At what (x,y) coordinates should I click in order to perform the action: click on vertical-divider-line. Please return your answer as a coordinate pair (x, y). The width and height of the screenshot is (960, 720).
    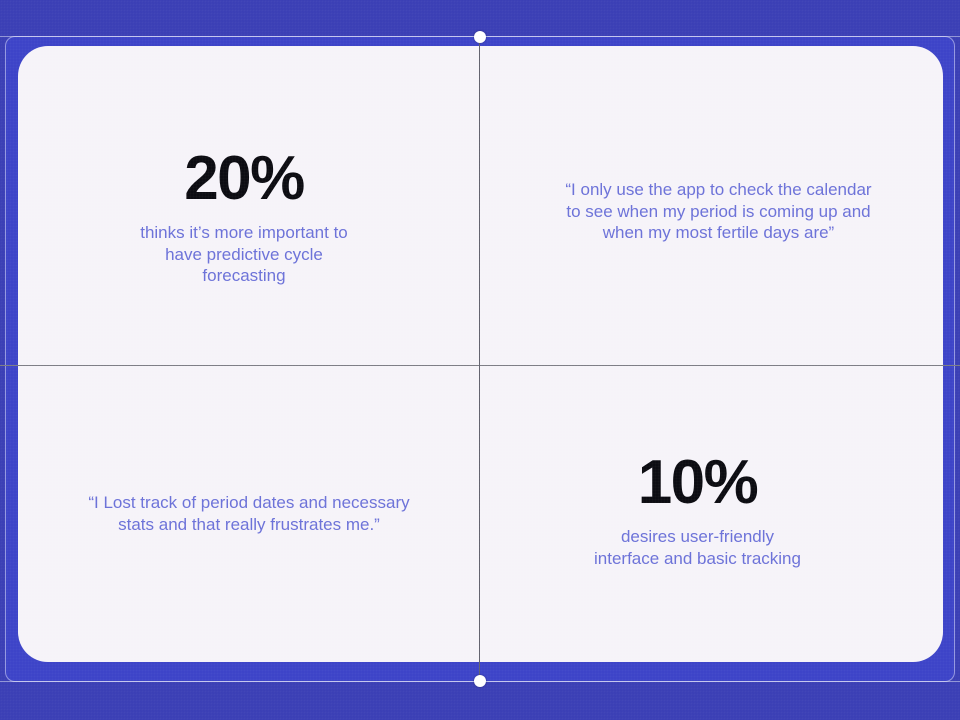
    Looking at the image, I should click on (479, 359).